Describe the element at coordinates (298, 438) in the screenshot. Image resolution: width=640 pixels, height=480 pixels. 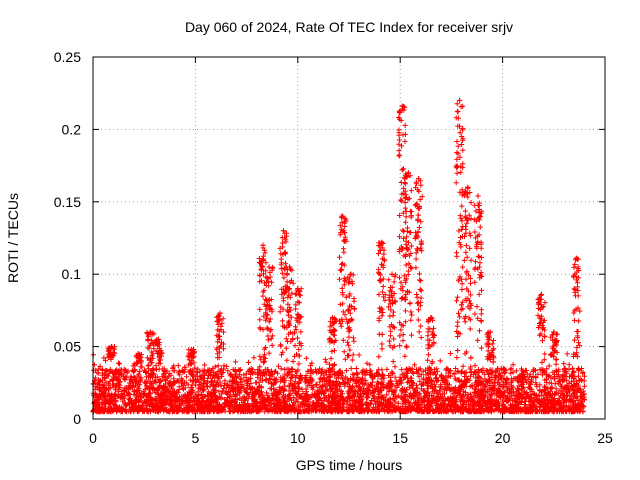
I see `x-tick-label: 10` at that location.